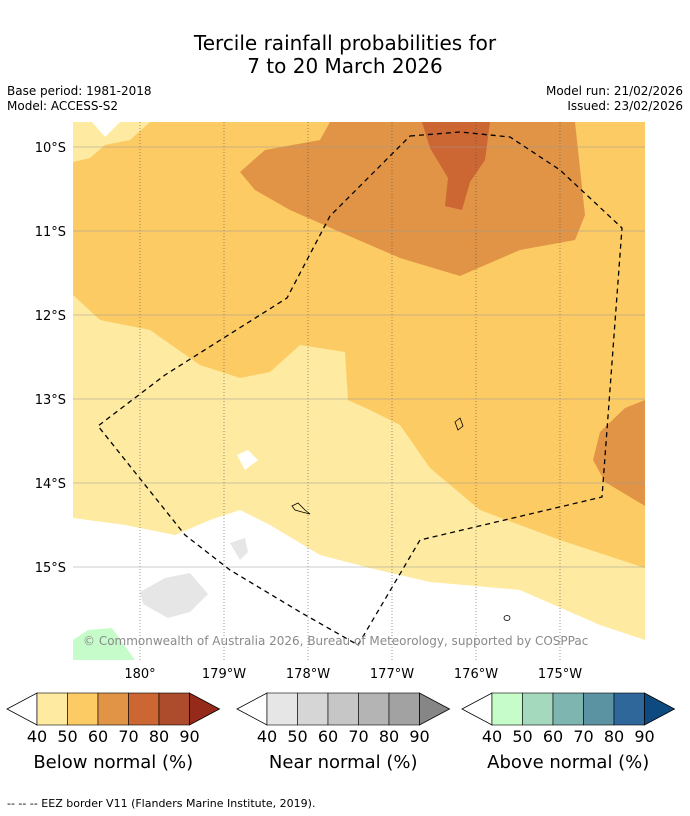 The image size is (690, 816). What do you see at coordinates (614, 91) in the screenshot?
I see `model-run: Model run: 21/02/2026` at bounding box center [614, 91].